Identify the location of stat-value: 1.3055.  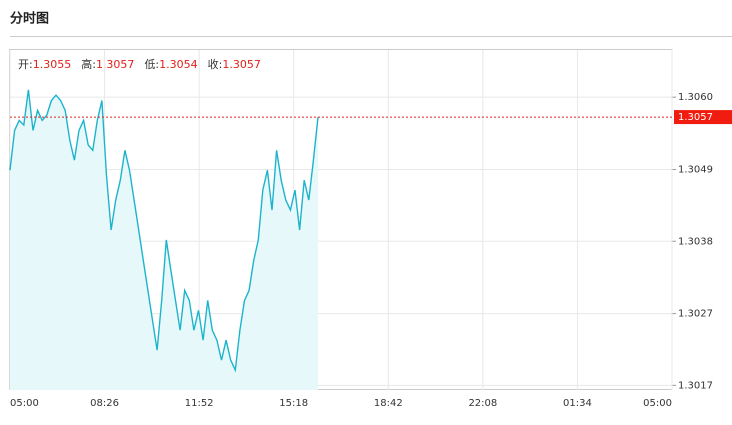
(52, 64).